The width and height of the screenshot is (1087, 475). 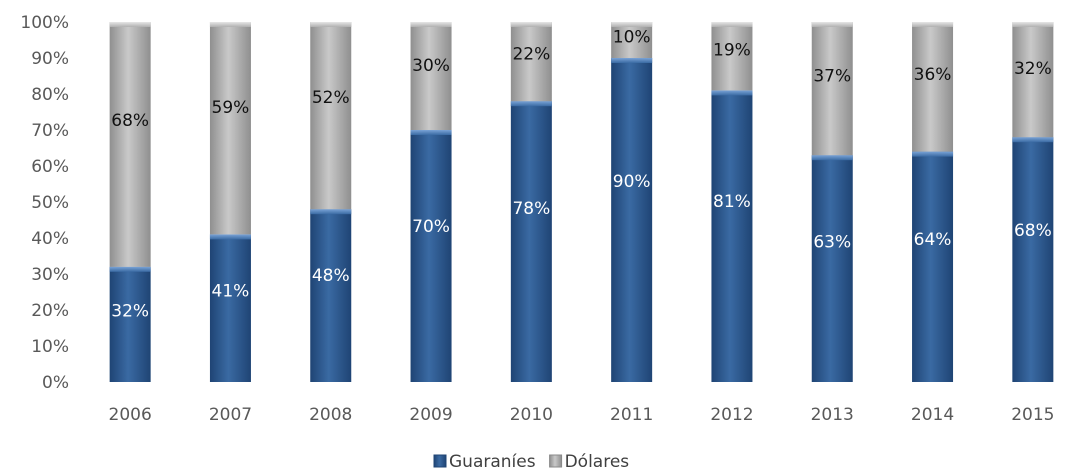 I want to click on data-label: 48%, so click(x=331, y=276).